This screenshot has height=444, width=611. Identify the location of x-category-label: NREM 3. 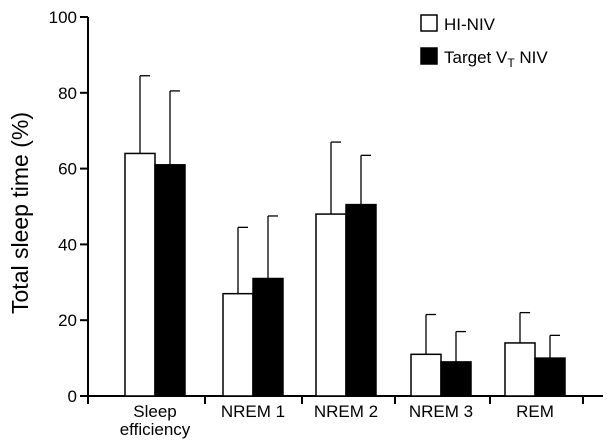
(441, 411).